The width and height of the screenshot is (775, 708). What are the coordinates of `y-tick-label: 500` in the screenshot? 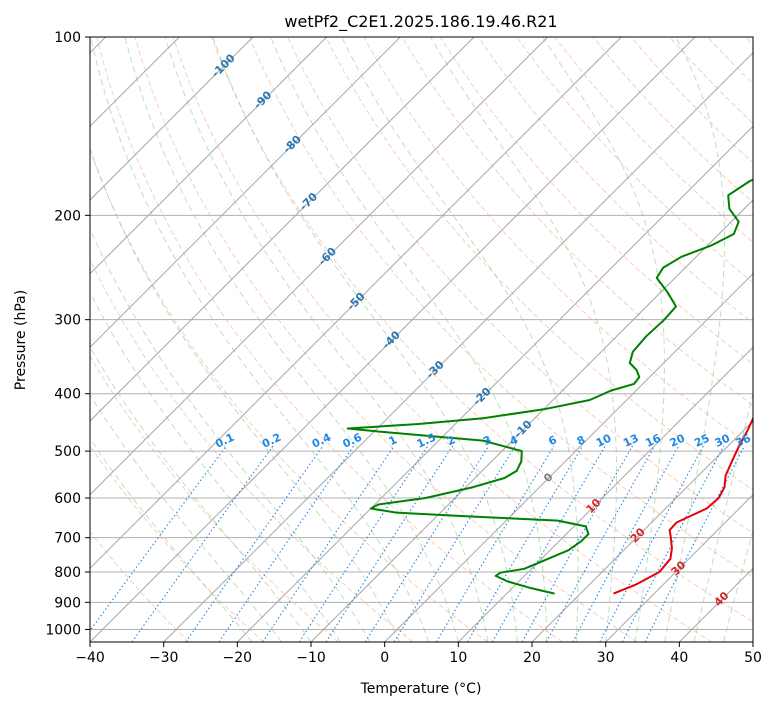 It's located at (67, 452).